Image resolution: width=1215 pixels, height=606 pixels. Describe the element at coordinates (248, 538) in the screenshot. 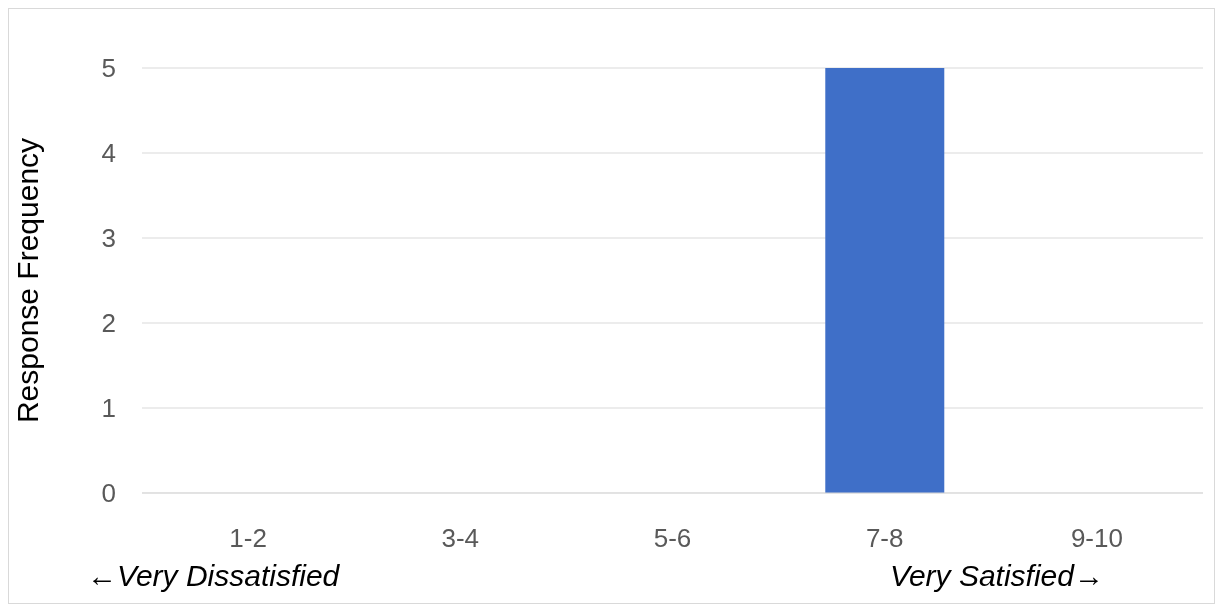

I see `x-tick-label: 1-2` at that location.